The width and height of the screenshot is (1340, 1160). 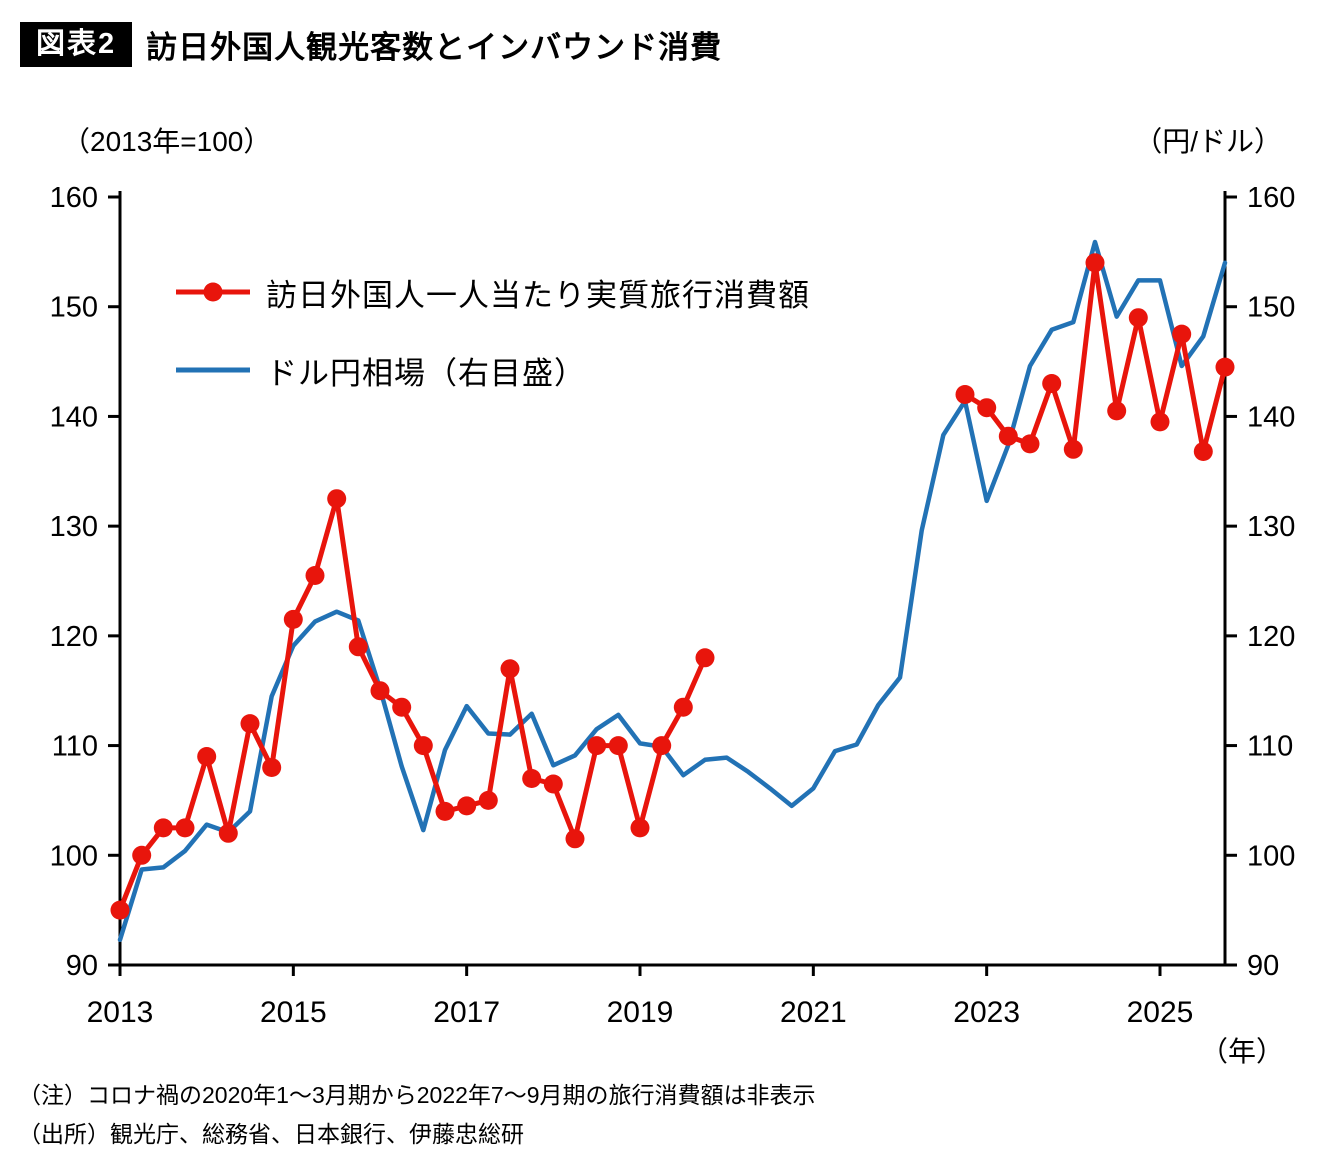 I want to click on y-tick-label-left: 120, so click(x=74, y=637).